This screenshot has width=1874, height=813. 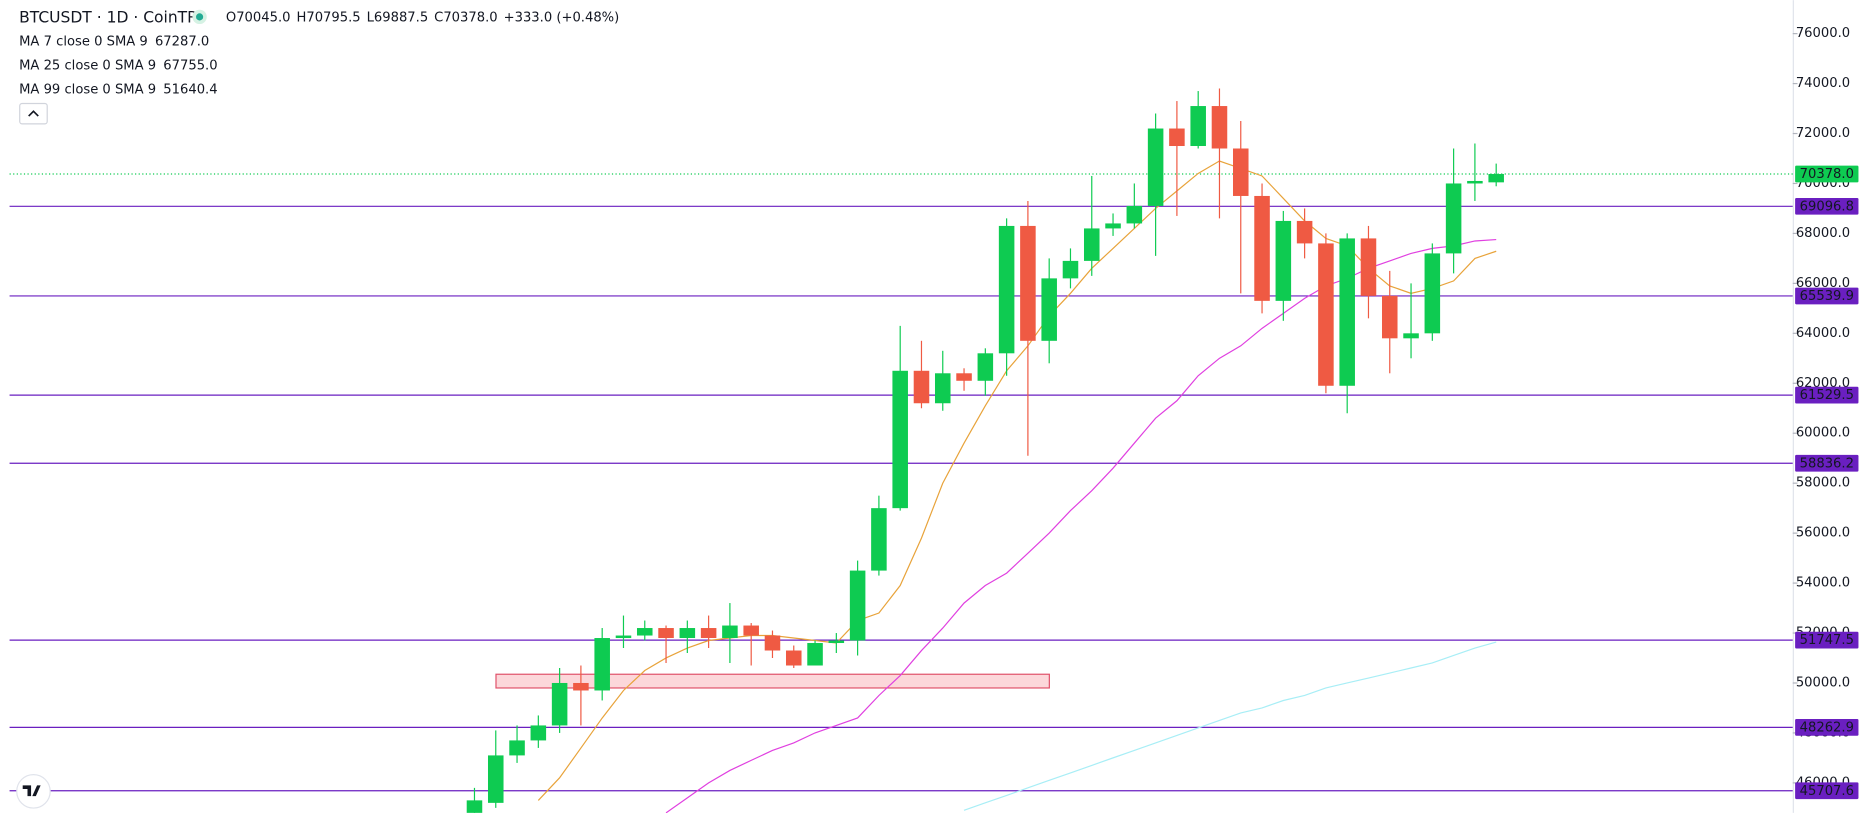 What do you see at coordinates (83, 41) in the screenshot?
I see `legend-name: MA 7 close 0 SMA 9` at bounding box center [83, 41].